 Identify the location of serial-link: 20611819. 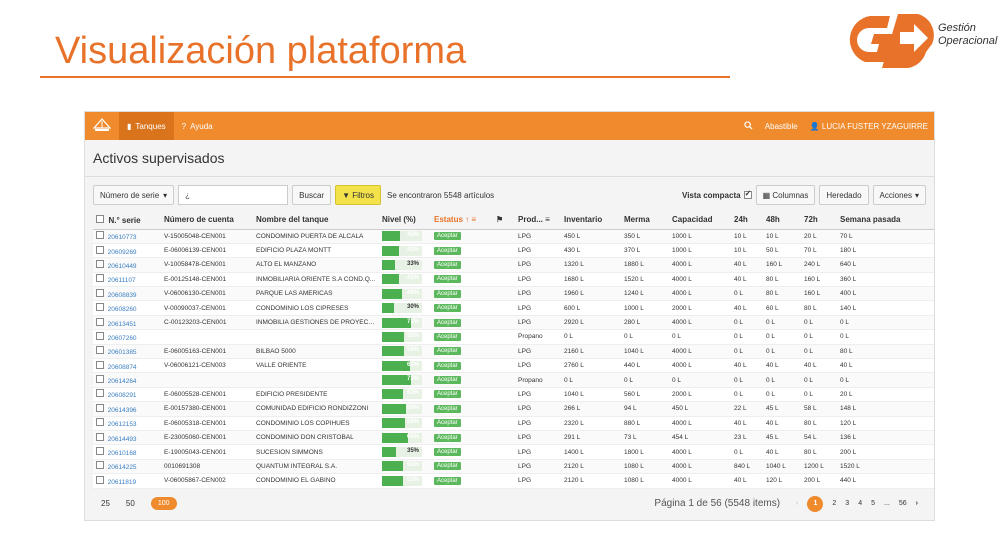
(127, 481).